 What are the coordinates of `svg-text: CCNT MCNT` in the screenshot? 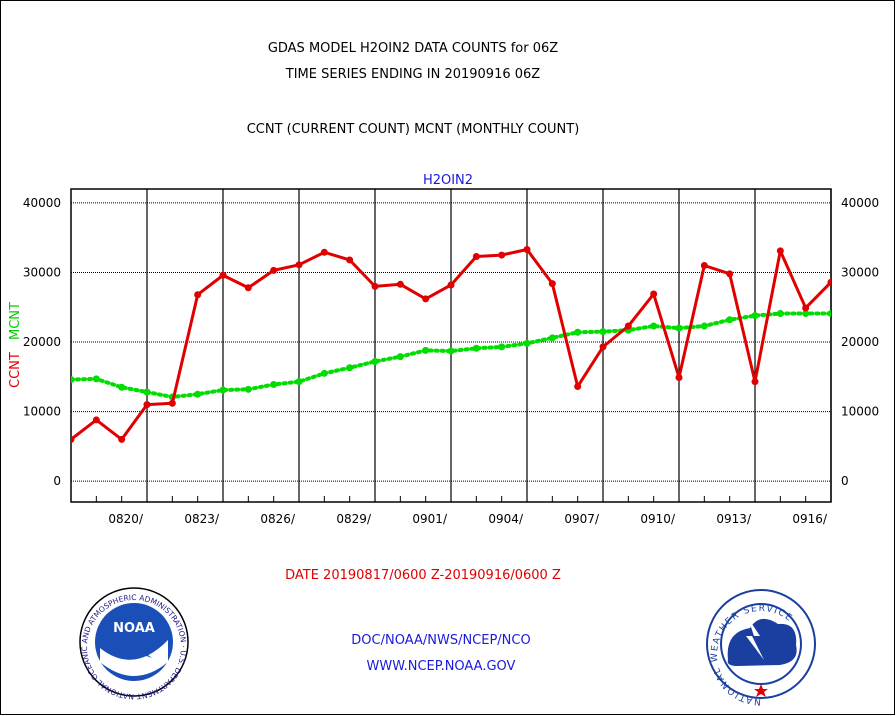 It's located at (15, 345).